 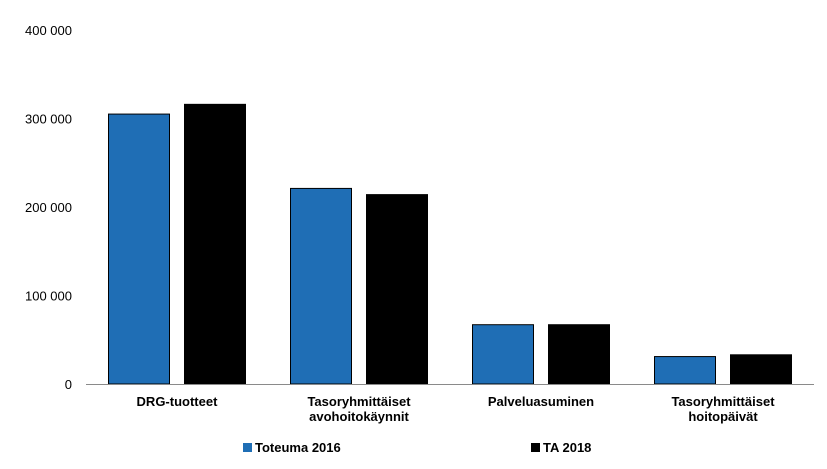 What do you see at coordinates (48, 296) in the screenshot?
I see `y-tick-label: 100 000` at bounding box center [48, 296].